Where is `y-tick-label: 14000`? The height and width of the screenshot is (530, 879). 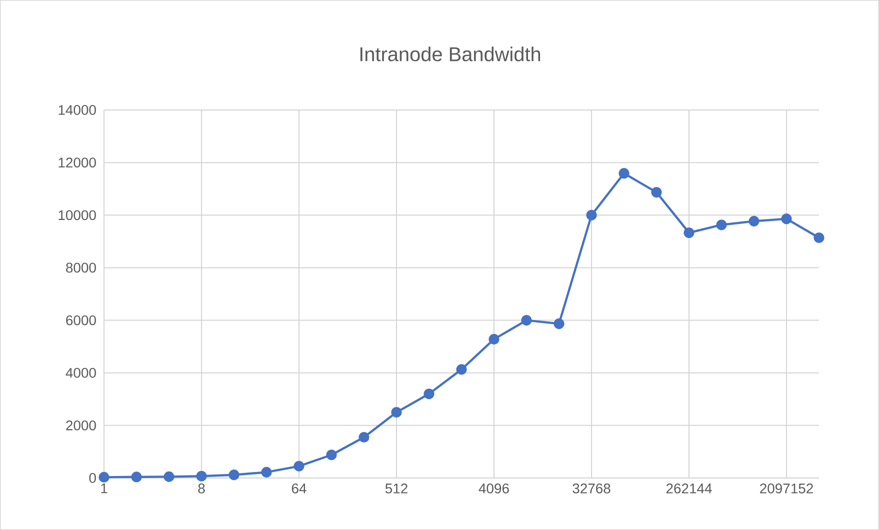 y-tick-label: 14000 is located at coordinates (77, 110).